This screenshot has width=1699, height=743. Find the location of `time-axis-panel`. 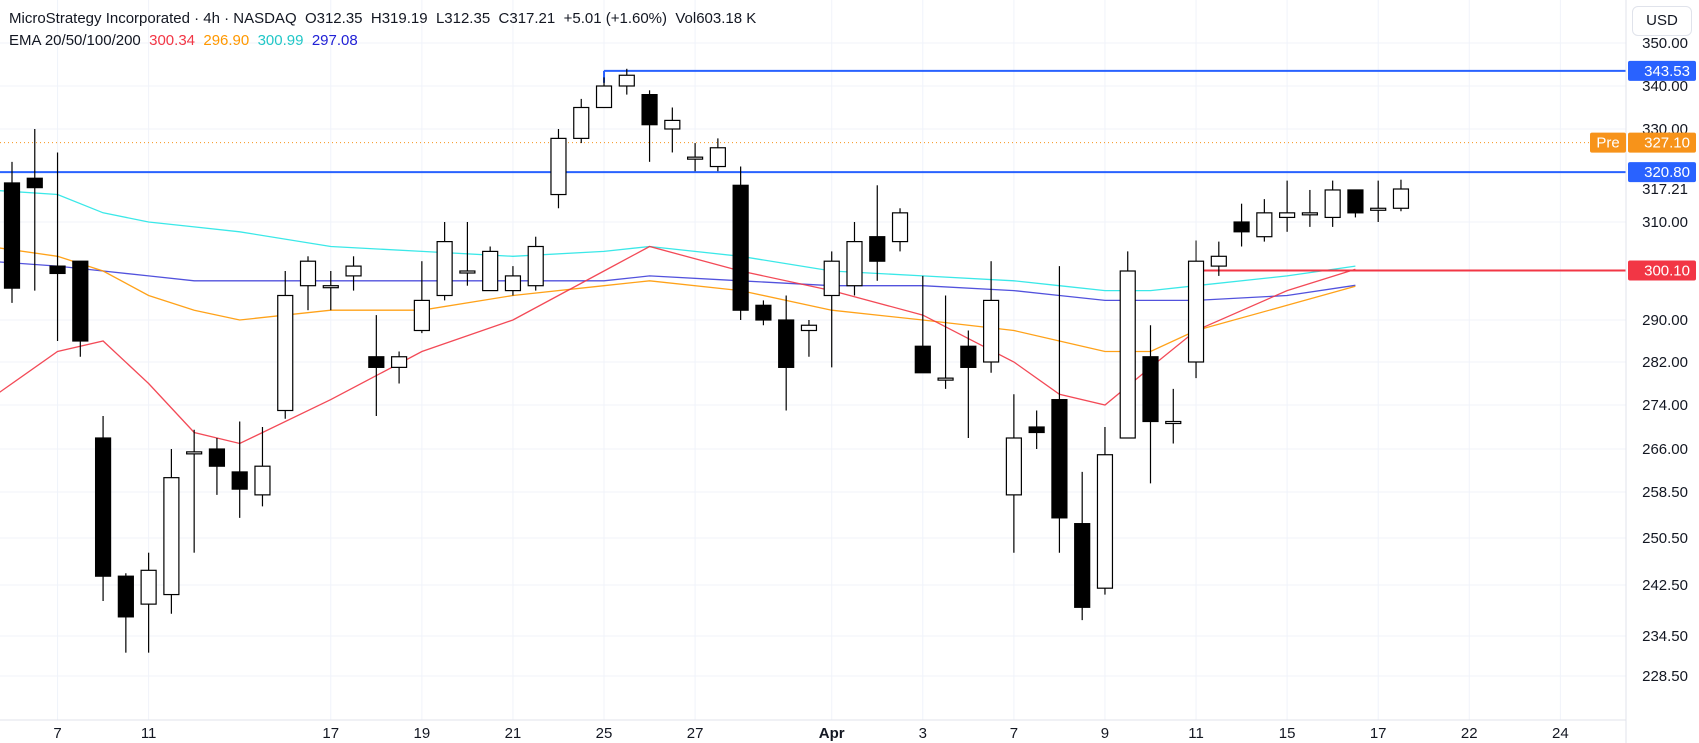

time-axis-panel is located at coordinates (813, 731).